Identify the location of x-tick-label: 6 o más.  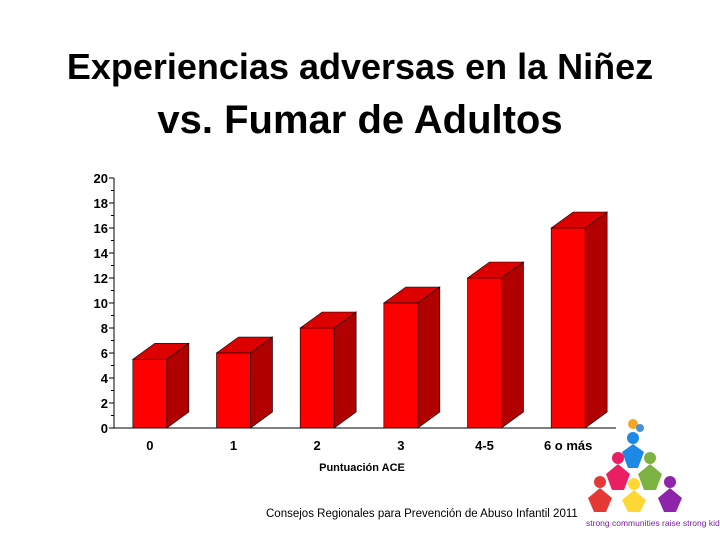
(568, 445).